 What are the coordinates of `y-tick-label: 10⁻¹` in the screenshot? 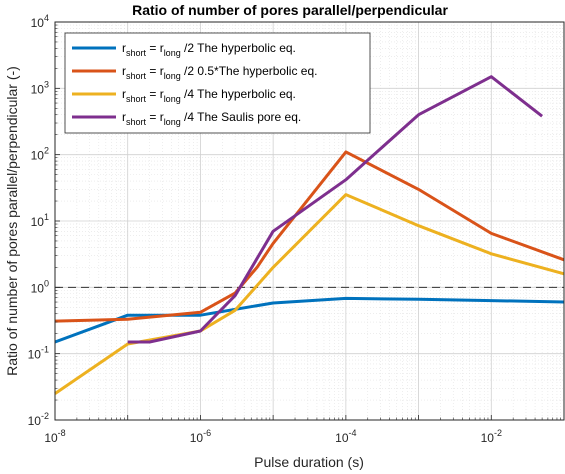 It's located at (38, 353).